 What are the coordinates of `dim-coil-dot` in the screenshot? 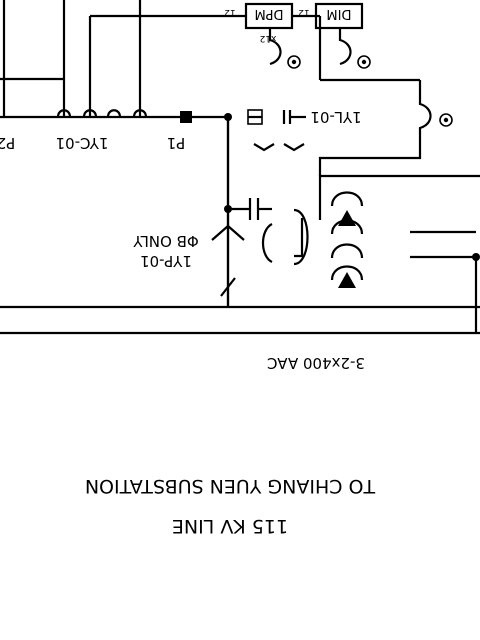 It's located at (364, 62).